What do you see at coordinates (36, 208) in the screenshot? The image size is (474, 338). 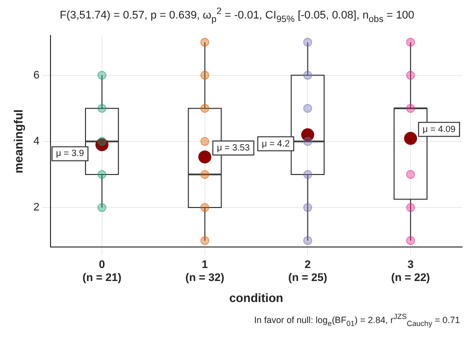 I see `y-tick-label: 2` at bounding box center [36, 208].